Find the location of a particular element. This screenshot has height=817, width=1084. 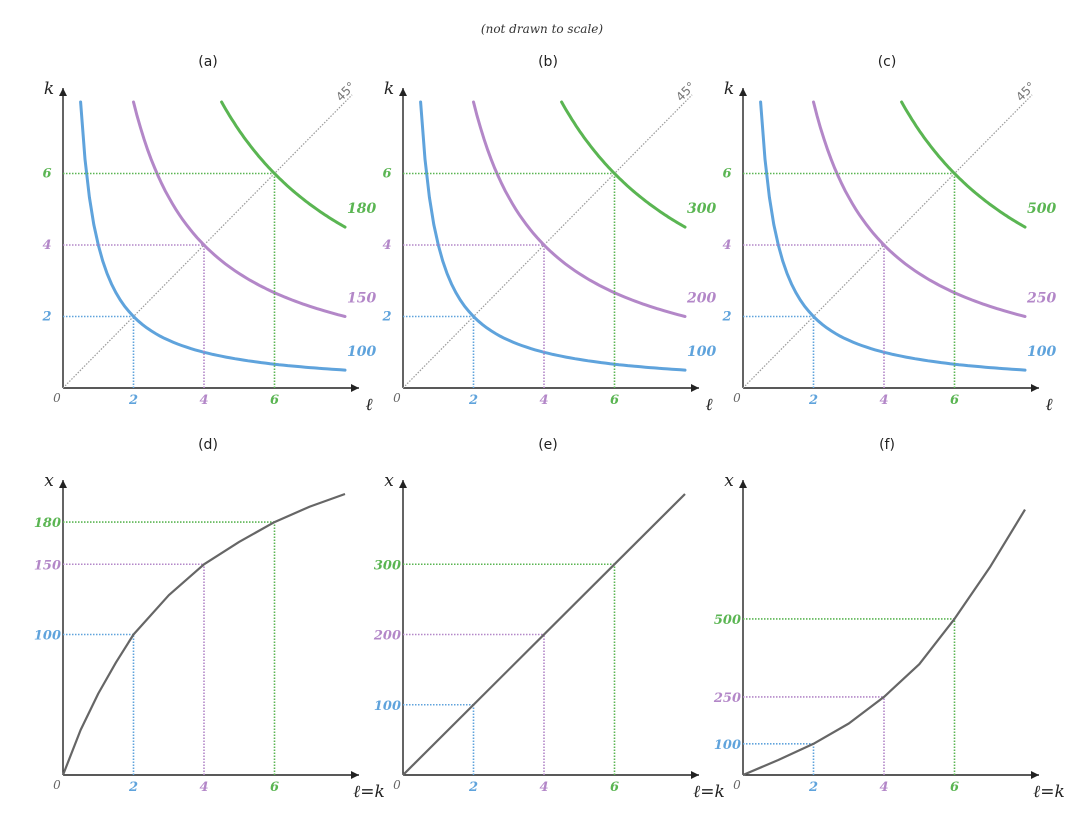

chart-panel-5: (e) x ℓ=k 0 2 100 4 200 6 300 is located at coordinates (549, 619).